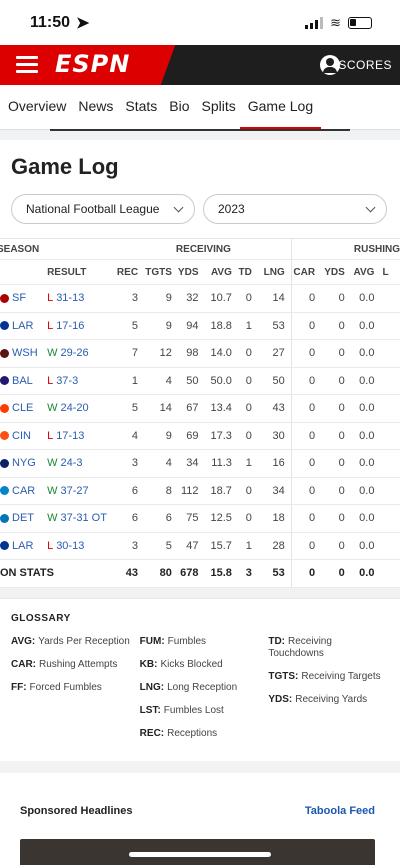 The width and height of the screenshot is (400, 865). Describe the element at coordinates (200, 518) in the screenshot. I see `table-row: DET W 37-31 OT 6 6 75 12.5 0 18 0 0 0.0` at that location.